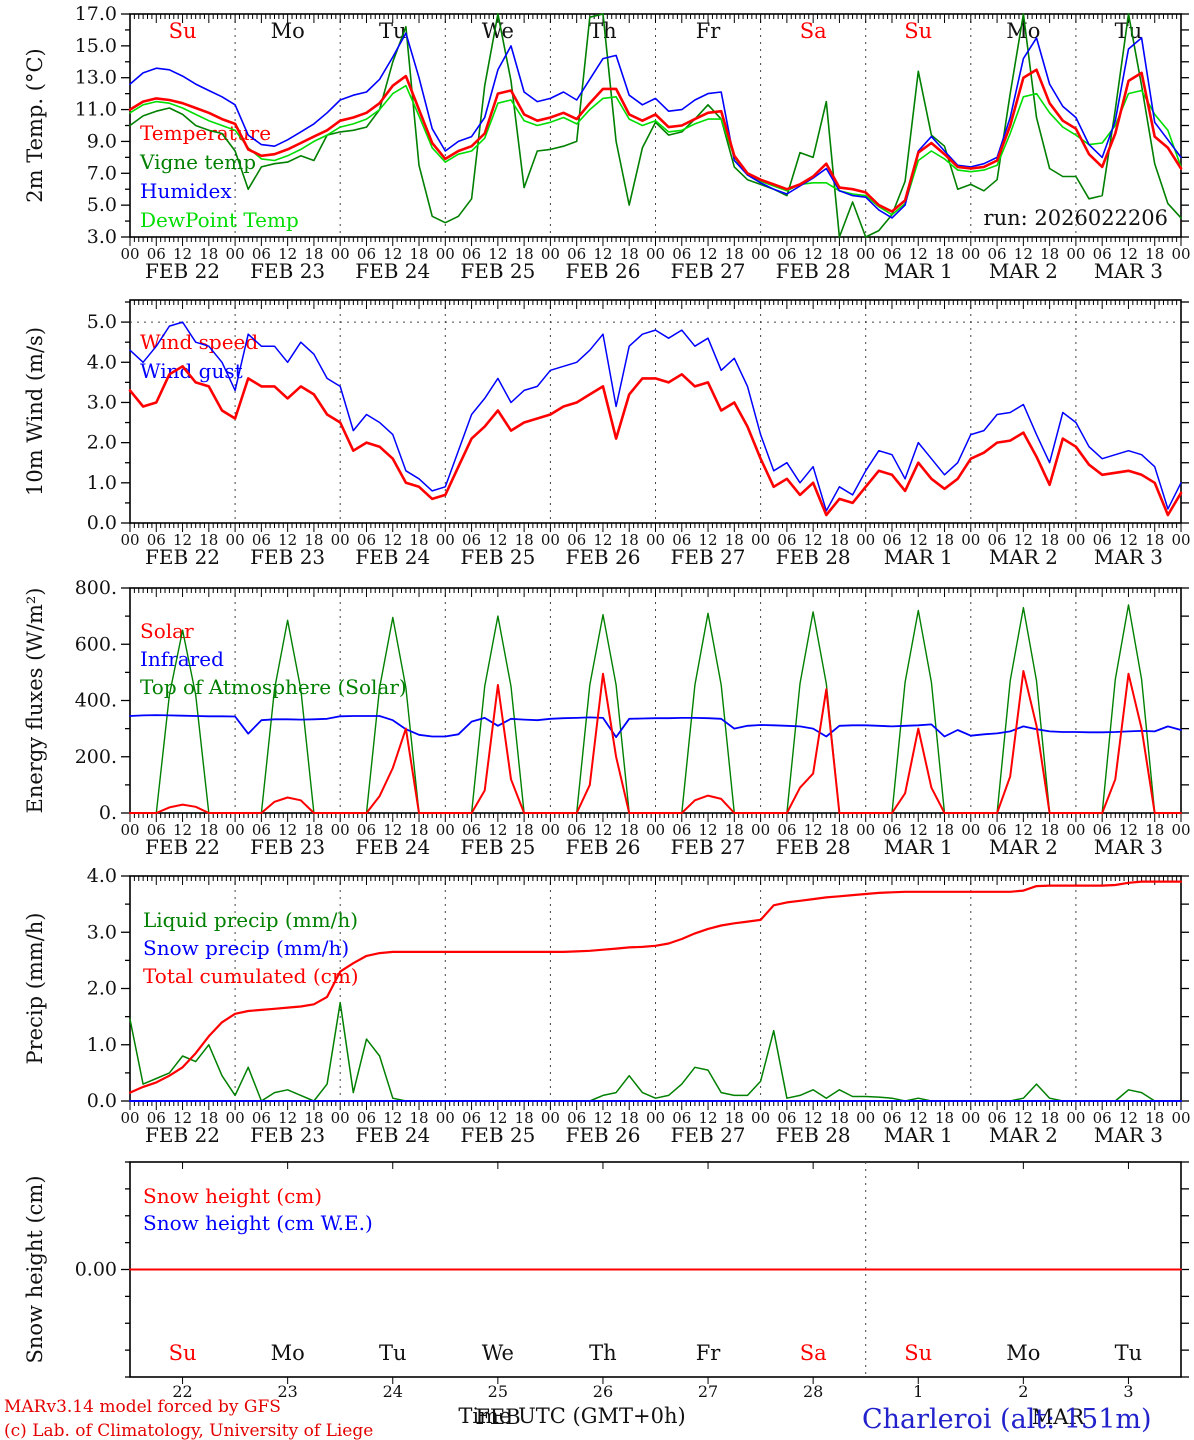  What do you see at coordinates (250, 920) in the screenshot?
I see `legend-item: Liquid precip (mm/h)` at bounding box center [250, 920].